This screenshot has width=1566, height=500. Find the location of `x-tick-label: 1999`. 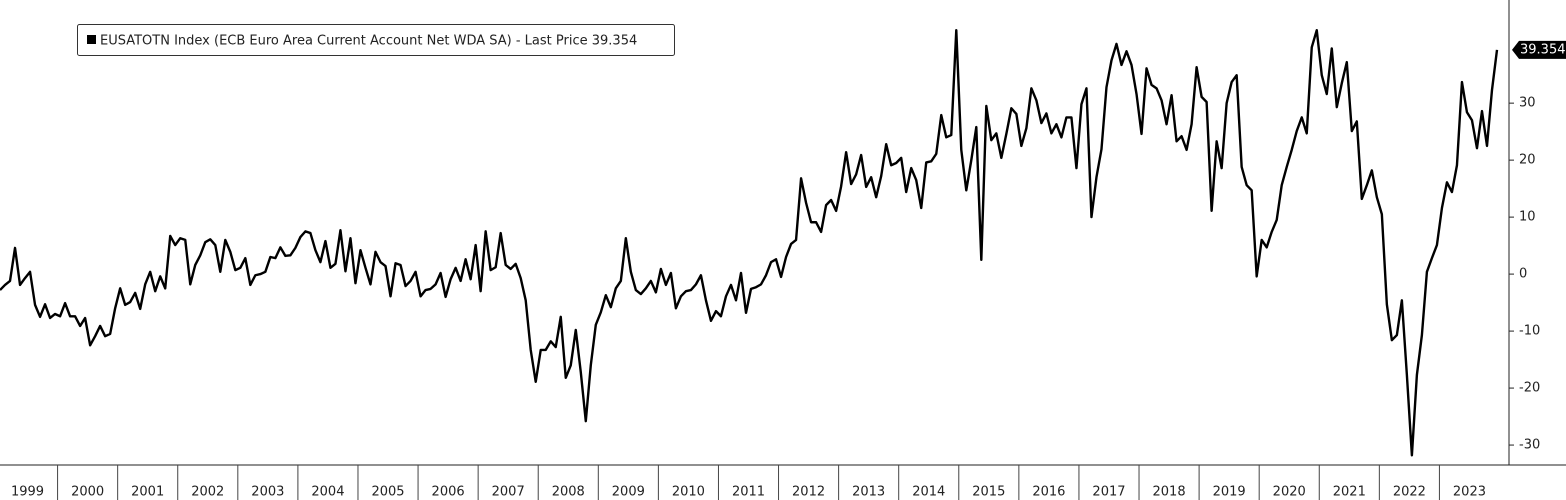

x-tick-label: 1999 is located at coordinates (27, 492).